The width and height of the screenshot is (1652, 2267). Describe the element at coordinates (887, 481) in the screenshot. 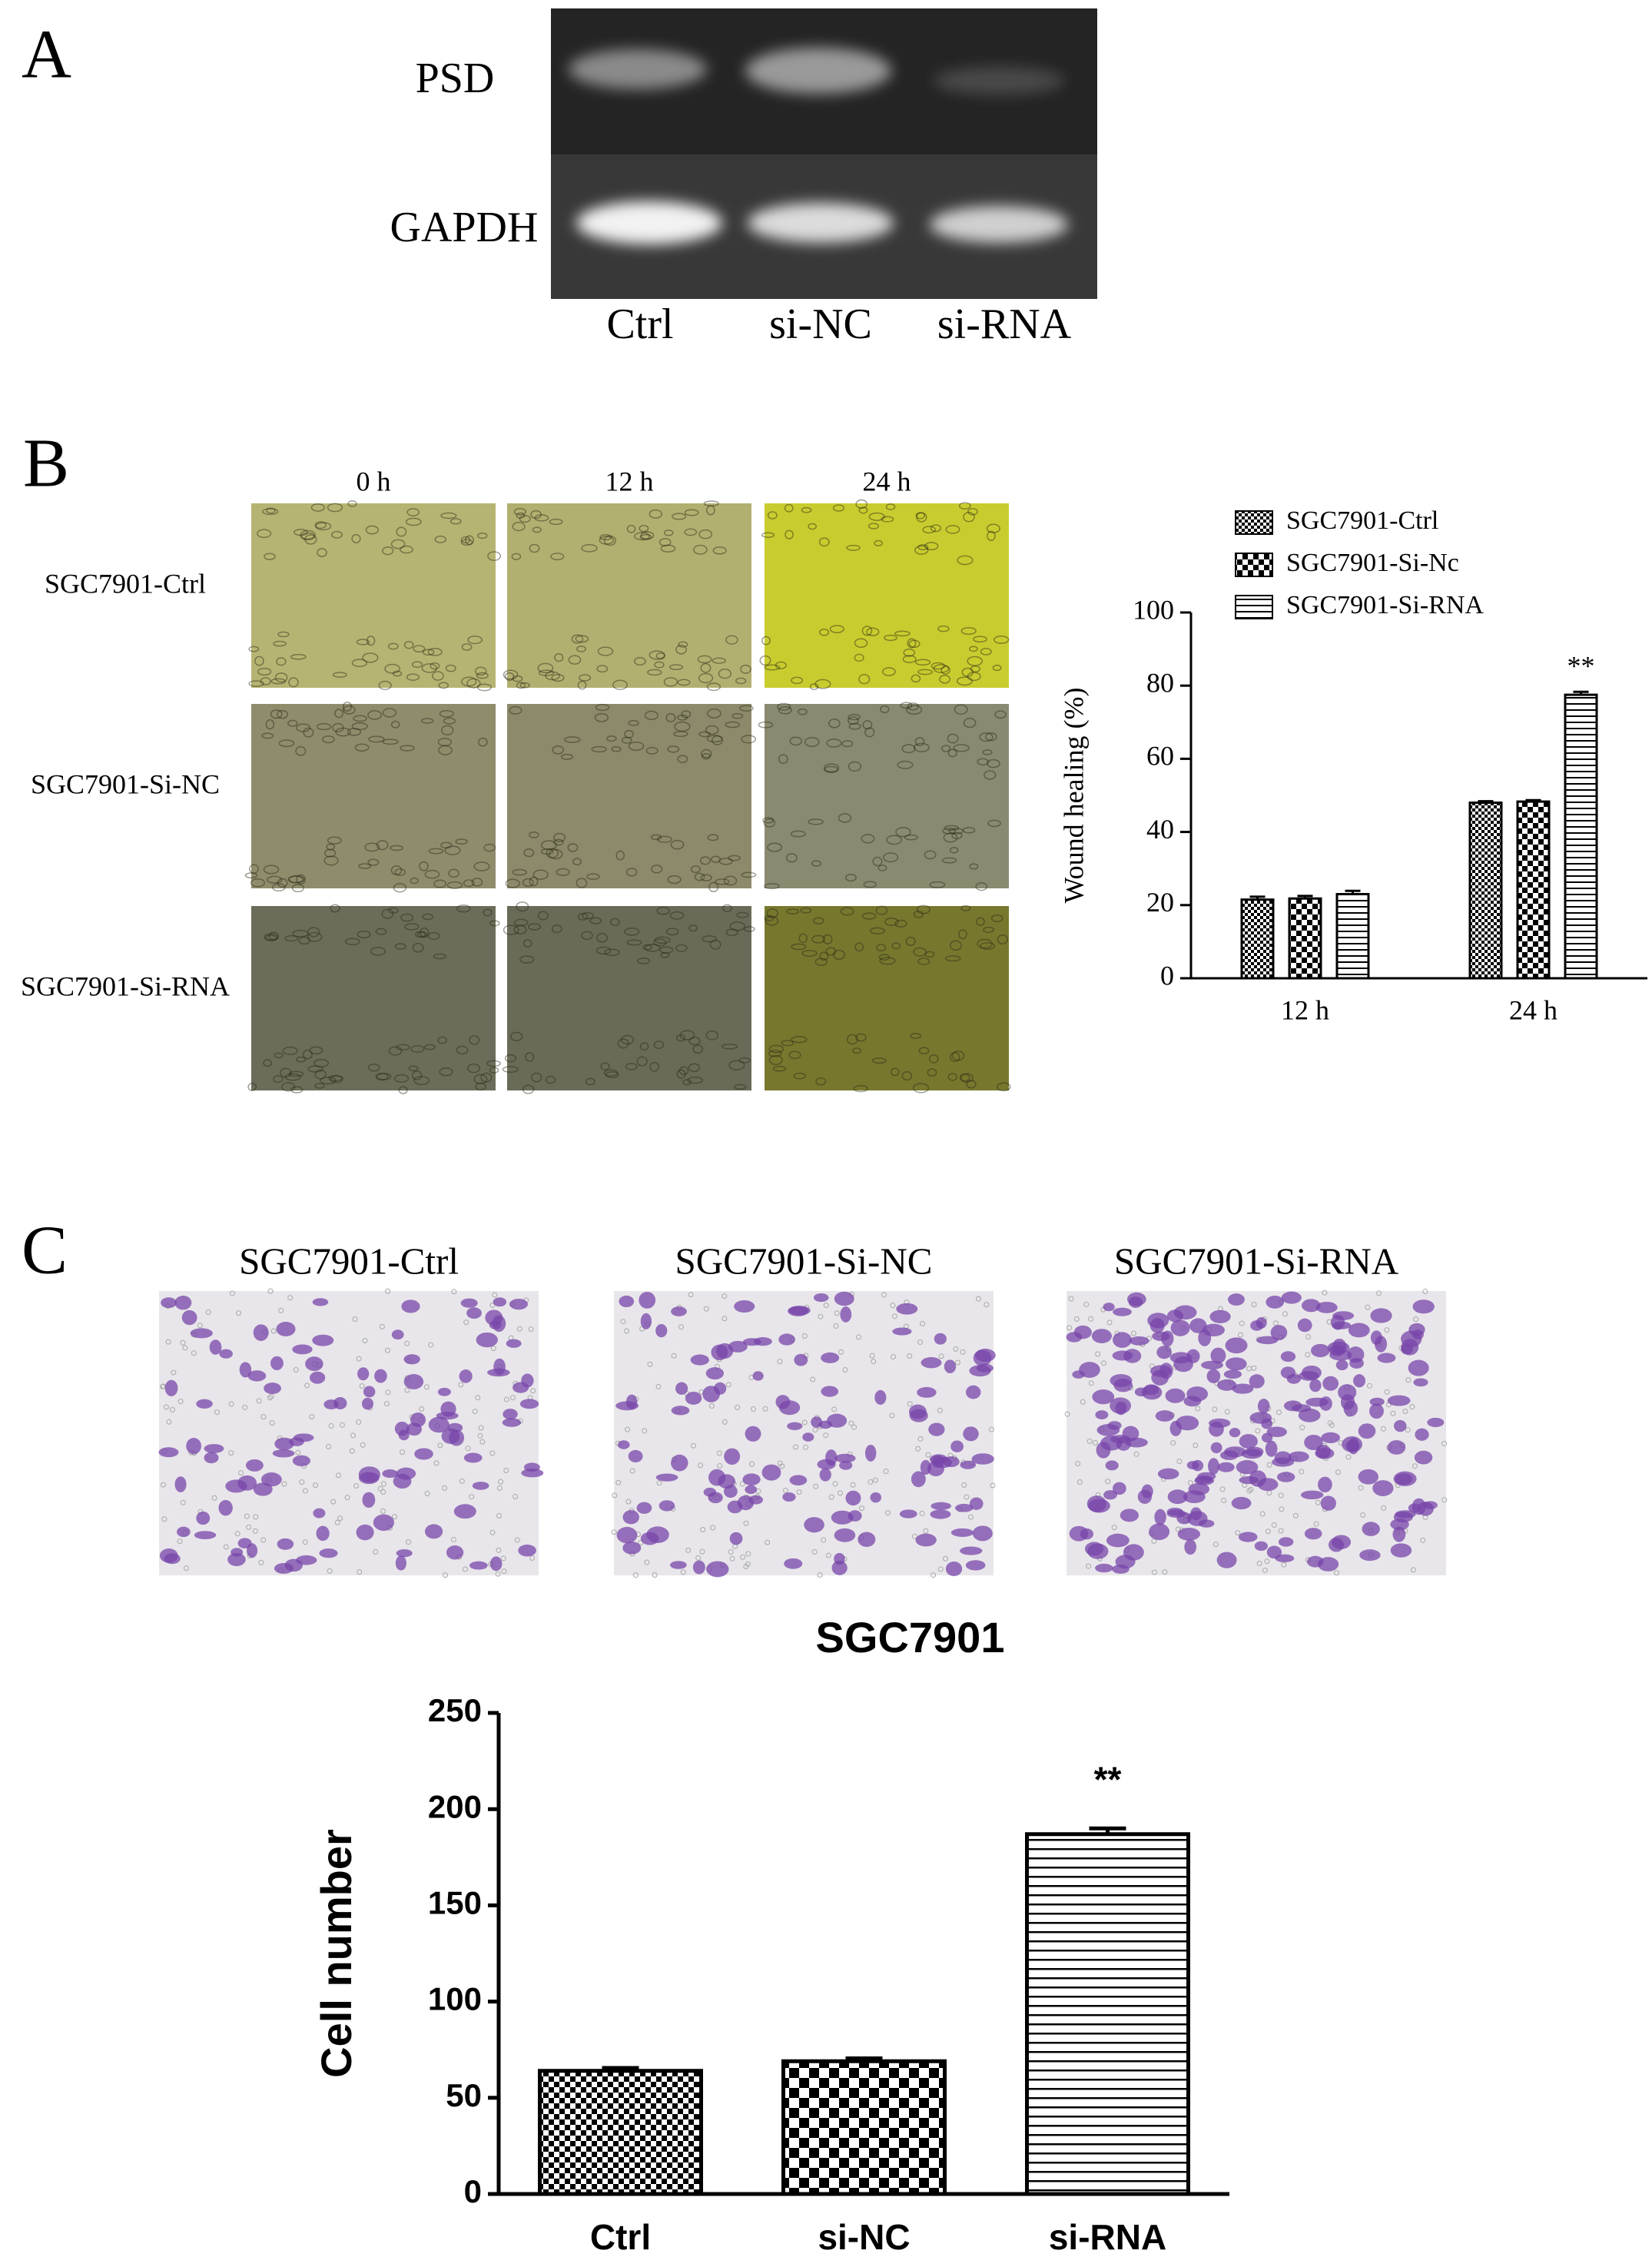

I see `time-label: 24 h` at that location.